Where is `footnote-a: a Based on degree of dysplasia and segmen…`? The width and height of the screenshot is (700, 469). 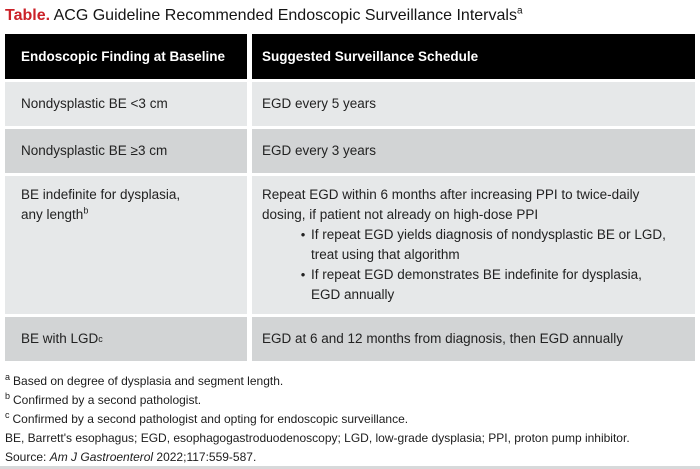 footnote-a: a Based on degree of dysplasia and segmen… is located at coordinates (350, 381).